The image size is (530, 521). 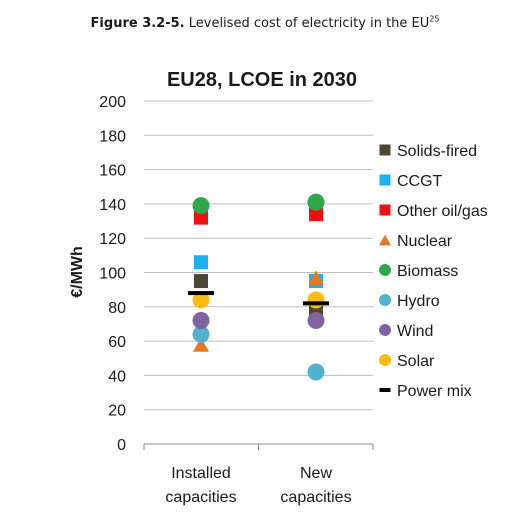 I want to click on y-tick-label: 20, so click(x=117, y=411).